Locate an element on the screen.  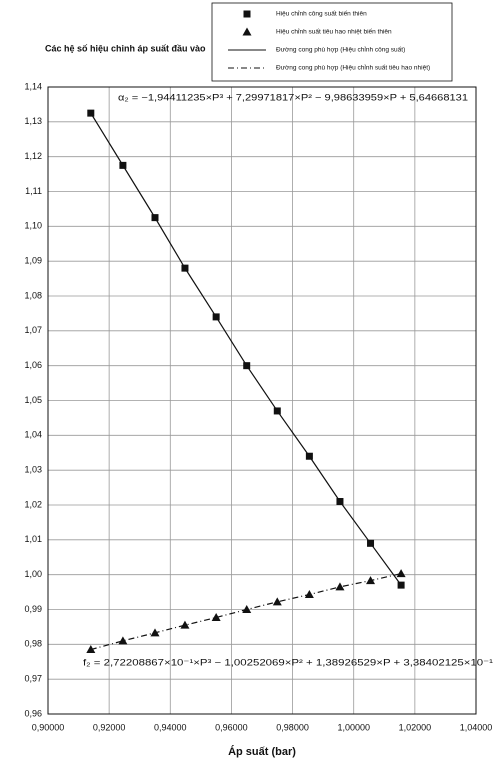
x-tick-label: 0,96000 is located at coordinates (231, 727).